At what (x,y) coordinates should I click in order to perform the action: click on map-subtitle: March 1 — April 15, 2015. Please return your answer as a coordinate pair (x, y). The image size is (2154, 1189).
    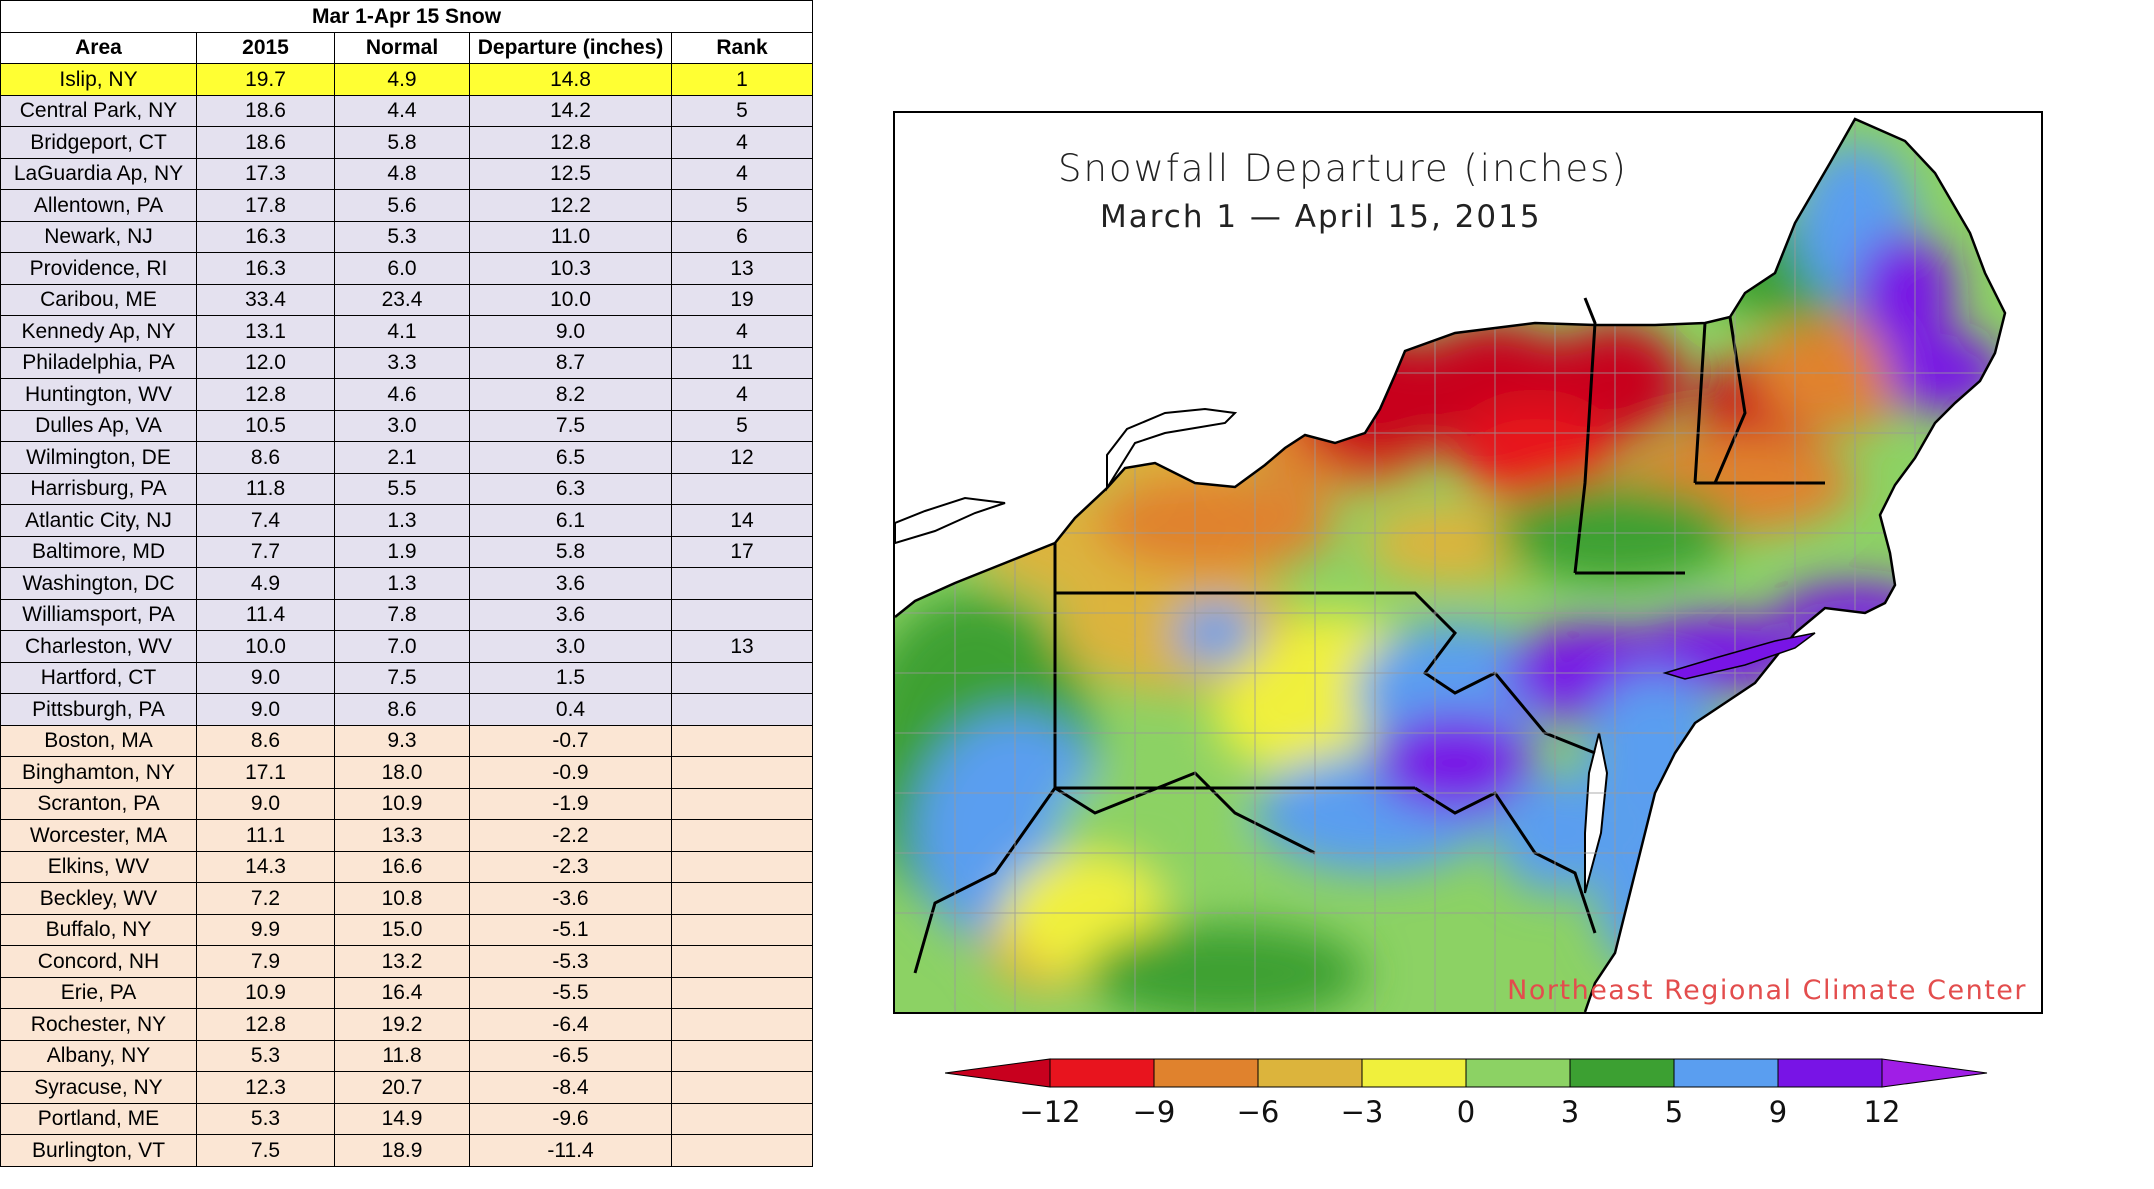
    Looking at the image, I should click on (1321, 217).